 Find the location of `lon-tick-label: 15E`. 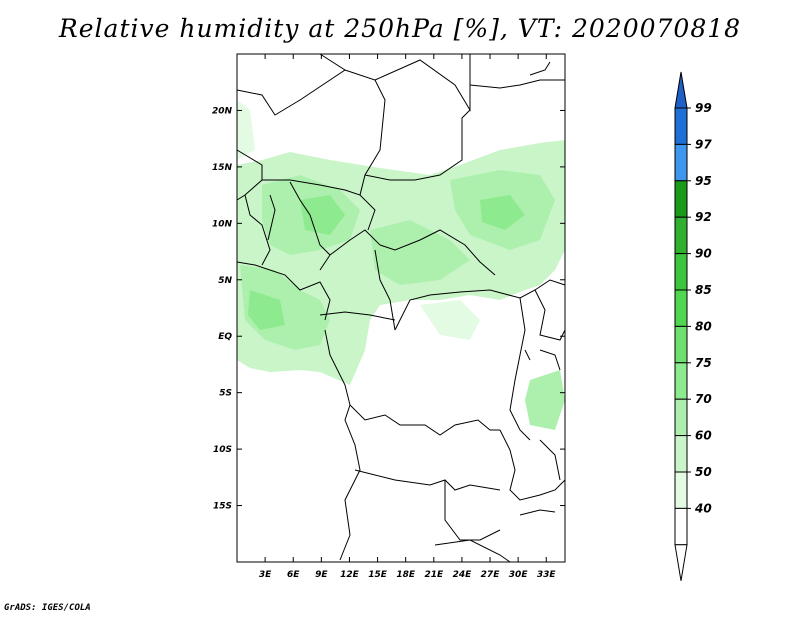

lon-tick-label: 15E is located at coordinates (378, 575).